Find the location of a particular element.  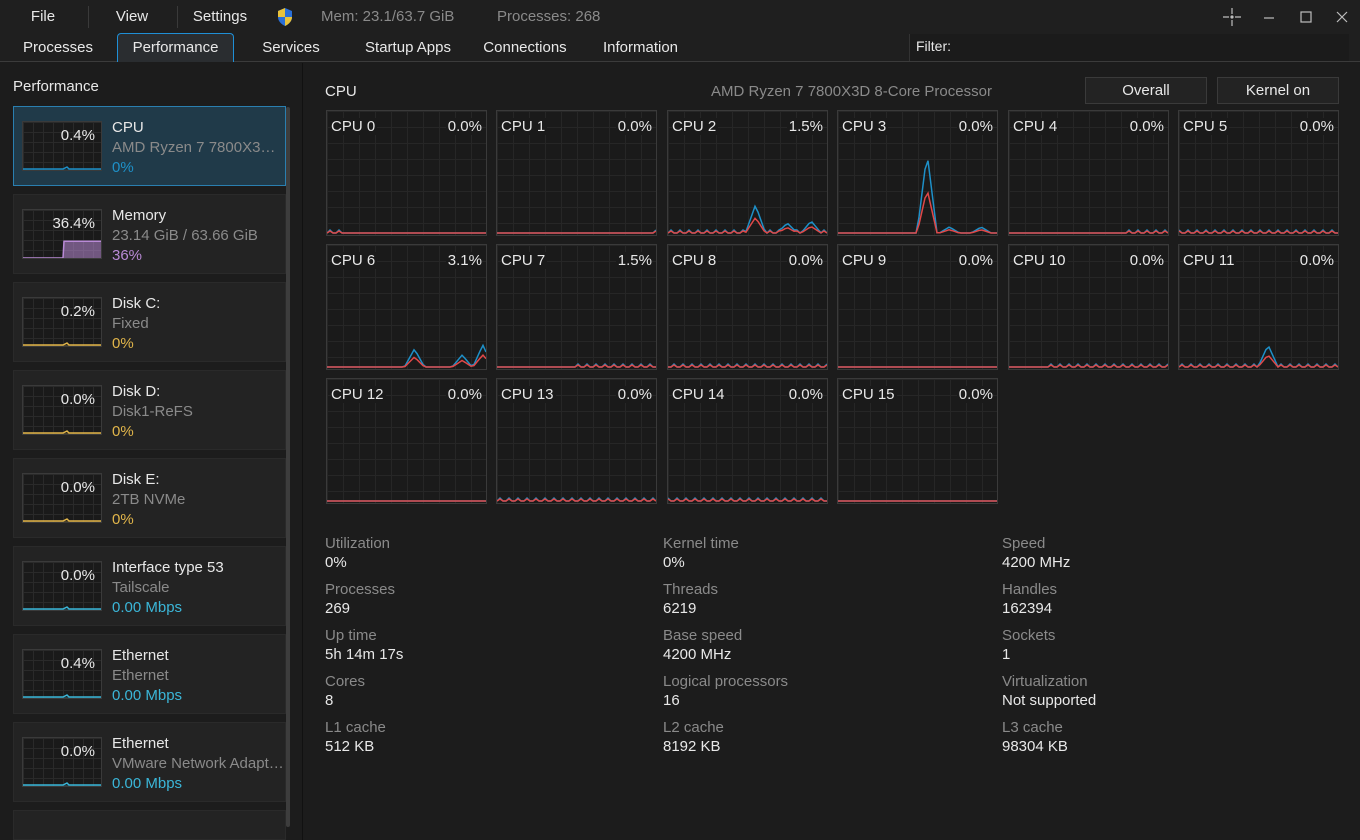

cpu-core-graph: CPU 8 0.0% is located at coordinates (747, 307).